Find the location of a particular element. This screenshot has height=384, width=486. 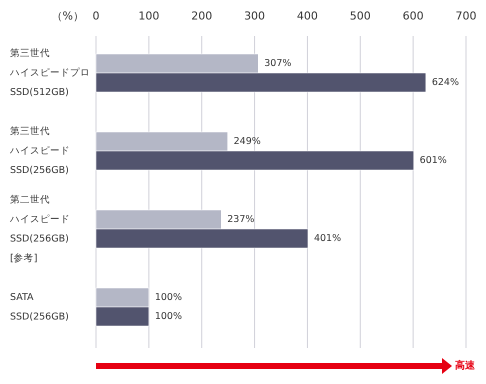

y-tick-label: SATA SSD(256GB) is located at coordinates (39, 307).